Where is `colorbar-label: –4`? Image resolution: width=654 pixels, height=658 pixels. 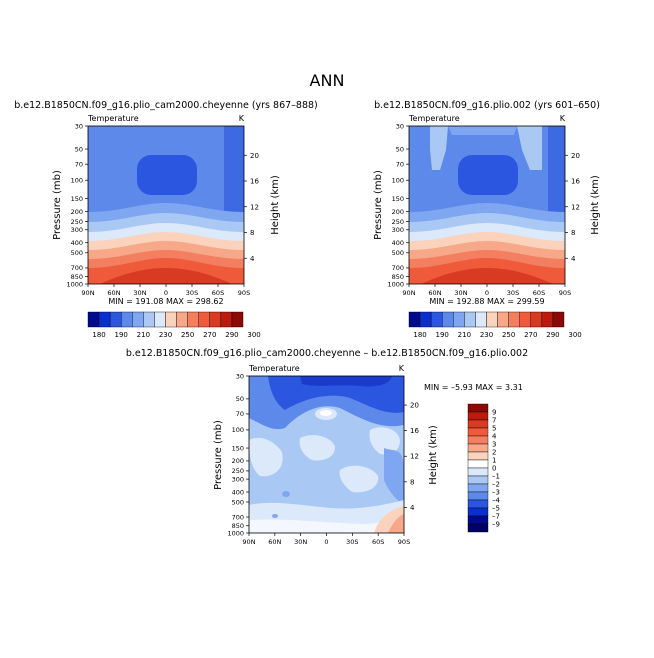
colorbar-label: –4 is located at coordinates (496, 501).